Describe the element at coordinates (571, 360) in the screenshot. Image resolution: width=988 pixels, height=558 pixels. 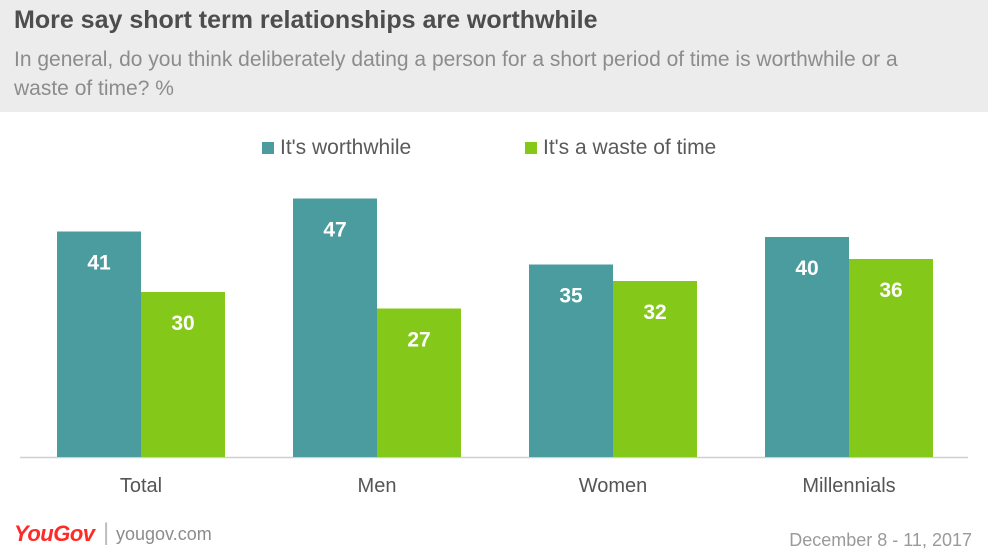
I see `bar-worthwhile-women` at that location.